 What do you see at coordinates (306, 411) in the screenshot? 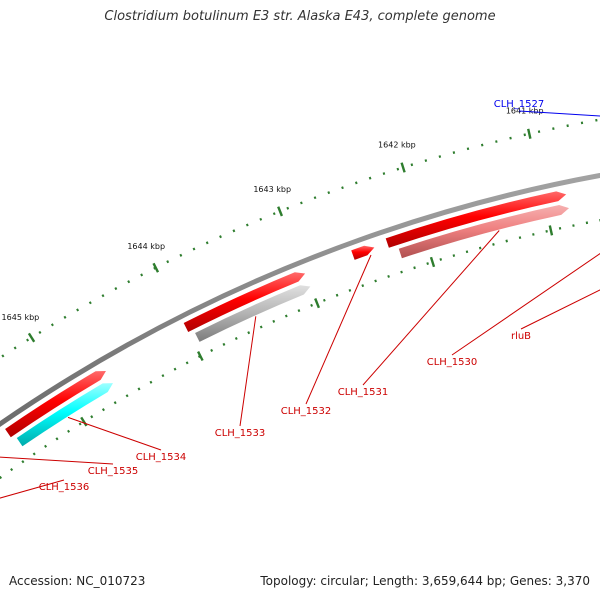
I see `gene-label: CLH_1532` at bounding box center [306, 411].